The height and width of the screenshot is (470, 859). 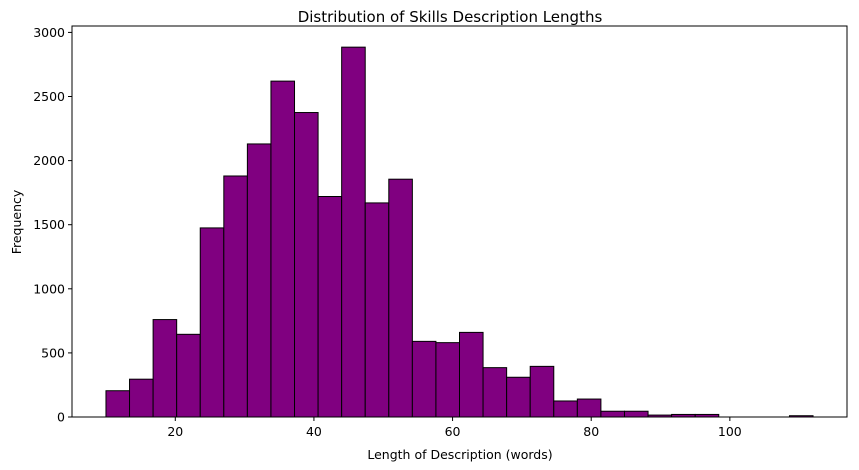 I want to click on y-tick-label: 2500, so click(x=49, y=96).